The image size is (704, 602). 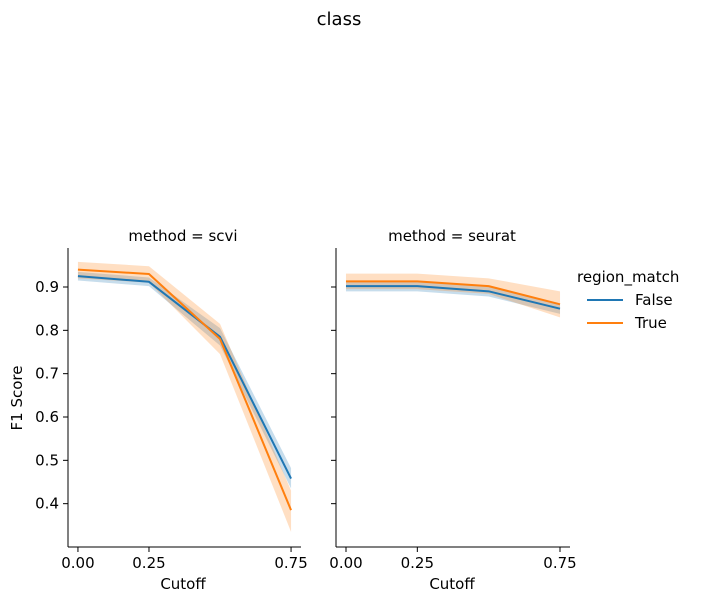 What do you see at coordinates (452, 236) in the screenshot?
I see `panel-title-seurat: method = seurat` at bounding box center [452, 236].